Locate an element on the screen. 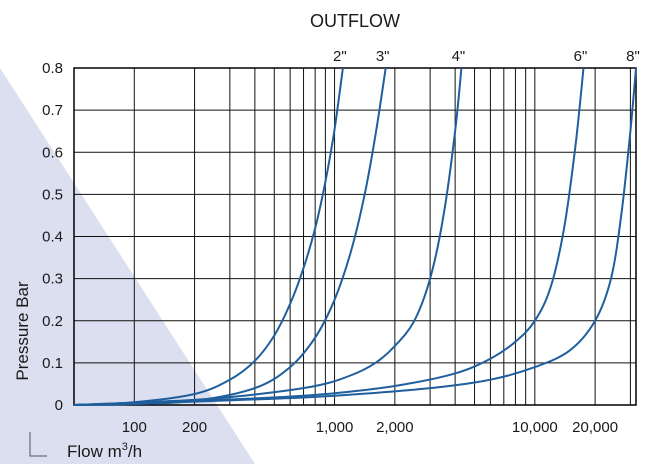 The height and width of the screenshot is (464, 661). y-tick-label: 0.8 is located at coordinates (52, 68).